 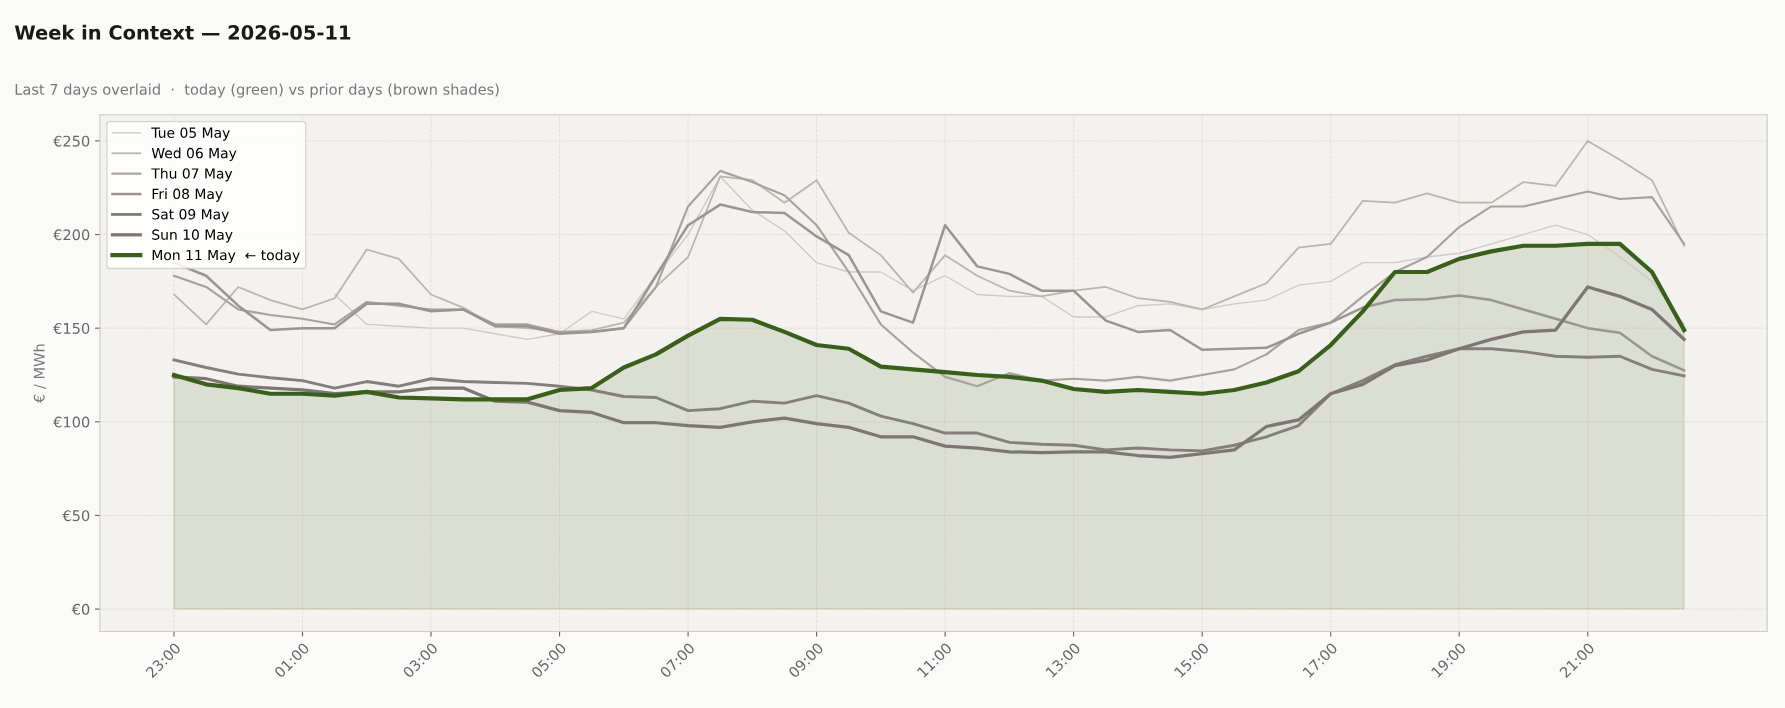 I want to click on chart-title: Week in Context — 2026-05-11, so click(x=182, y=32).